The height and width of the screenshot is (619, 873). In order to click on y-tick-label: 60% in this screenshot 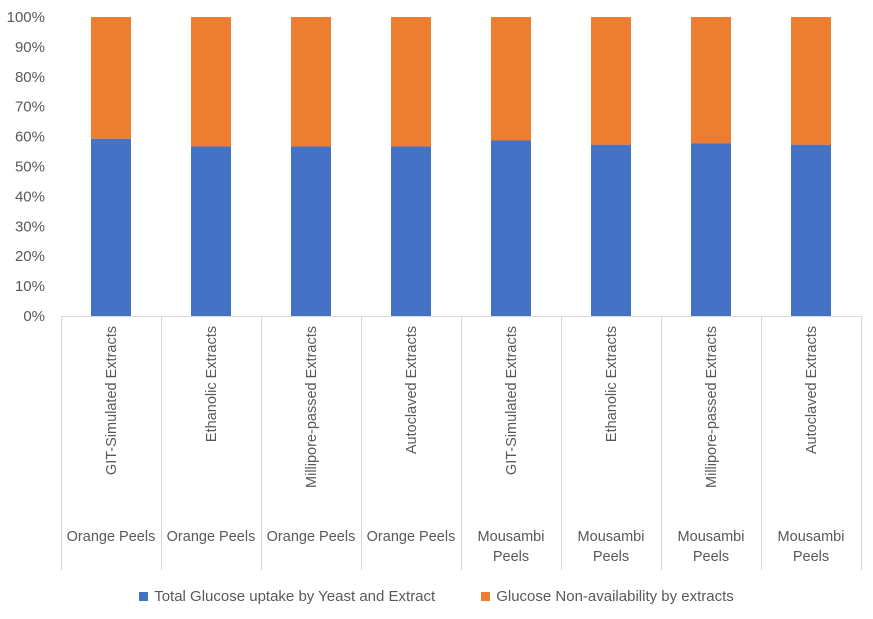, I will do `click(30, 137)`.